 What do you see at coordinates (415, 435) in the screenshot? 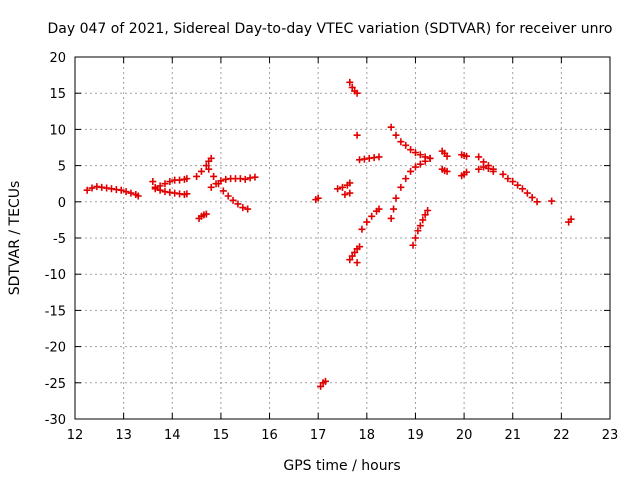
I see `x-tick-label: 19` at bounding box center [415, 435].